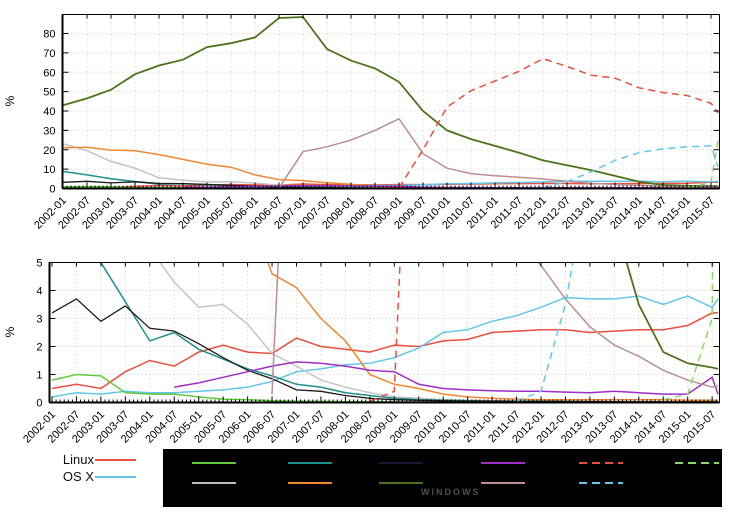  I want to click on y-tick-label: 2, so click(39, 348).